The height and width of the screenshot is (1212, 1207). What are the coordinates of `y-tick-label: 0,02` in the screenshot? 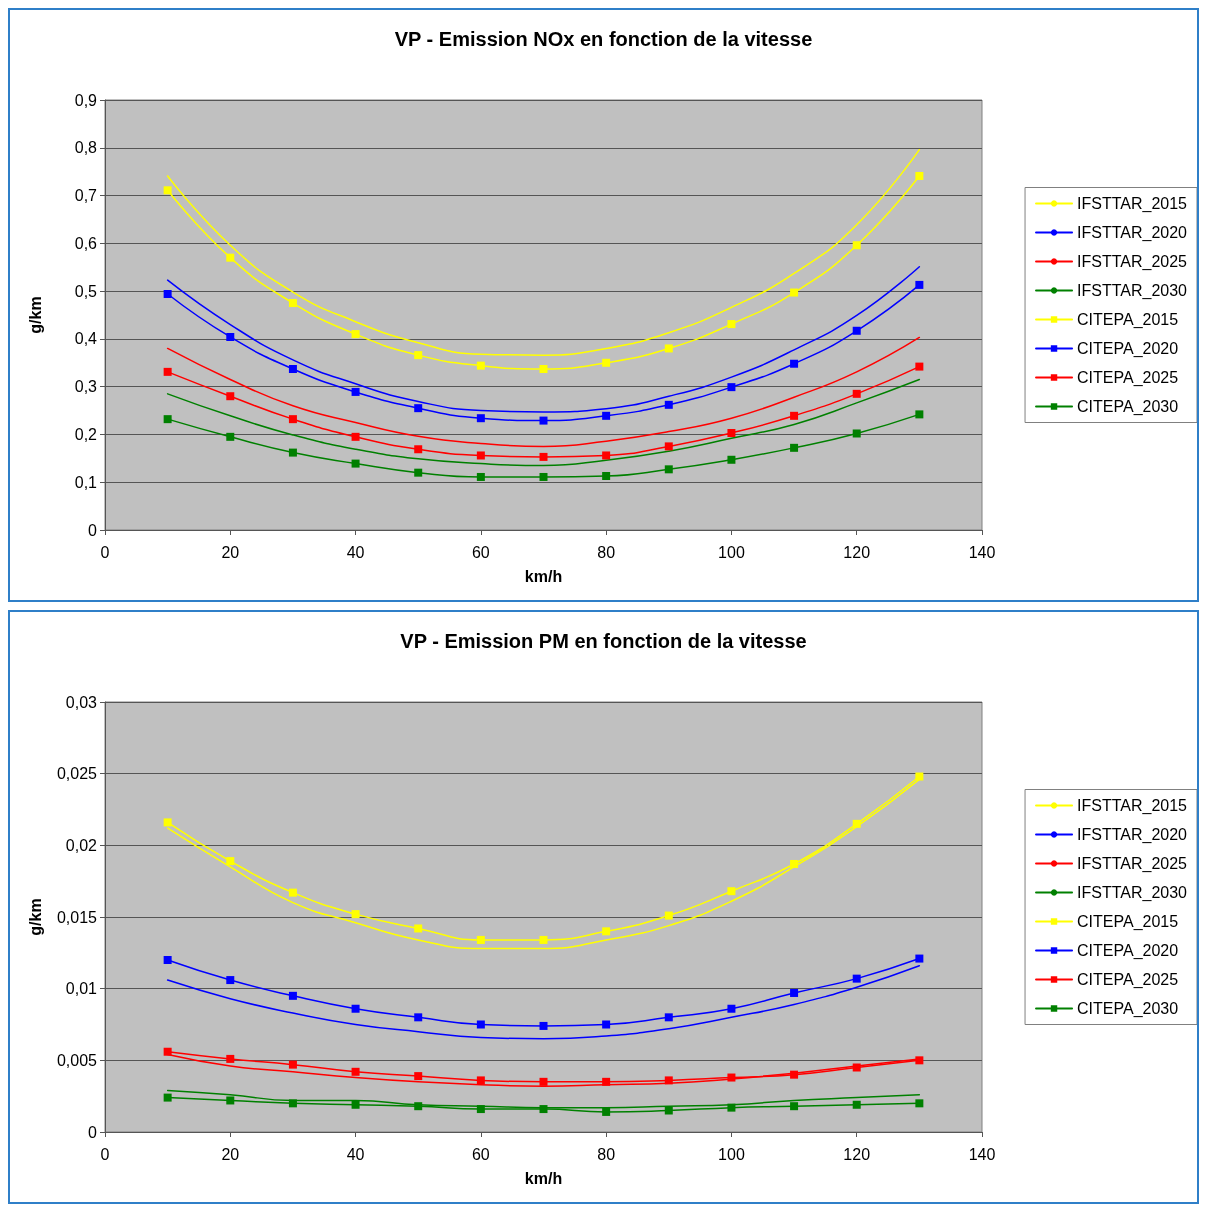 It's located at (81, 845).